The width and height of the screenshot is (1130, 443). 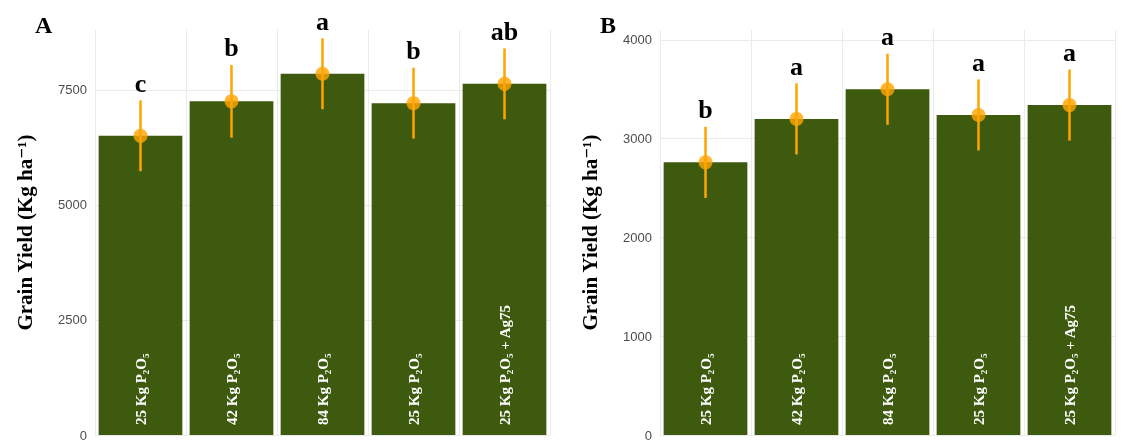 What do you see at coordinates (140, 83) in the screenshot?
I see `annotation: c` at bounding box center [140, 83].